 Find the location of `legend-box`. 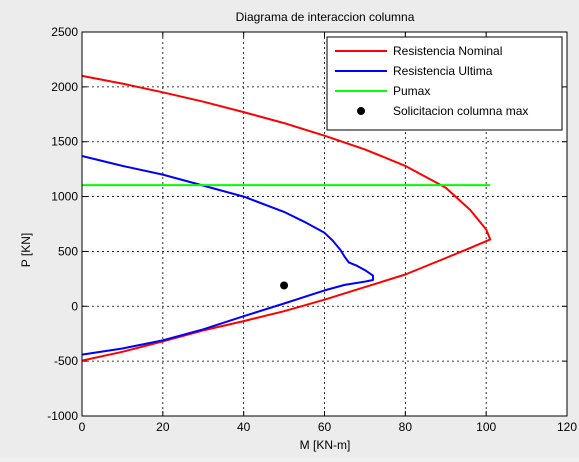

legend-box is located at coordinates (444, 83).